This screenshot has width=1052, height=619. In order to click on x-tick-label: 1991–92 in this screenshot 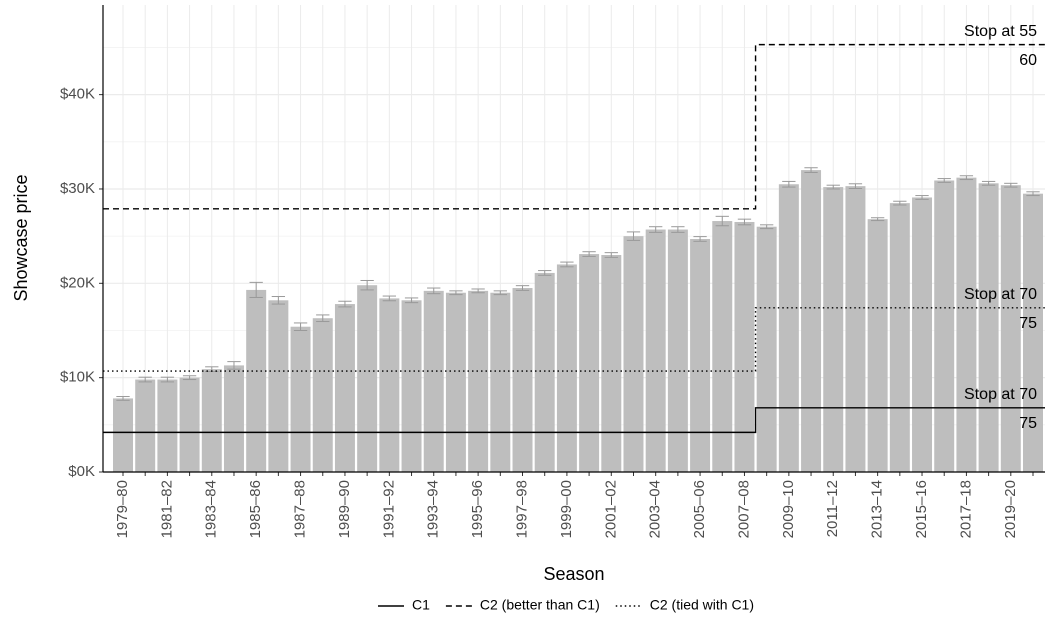, I will do `click(388, 509)`.